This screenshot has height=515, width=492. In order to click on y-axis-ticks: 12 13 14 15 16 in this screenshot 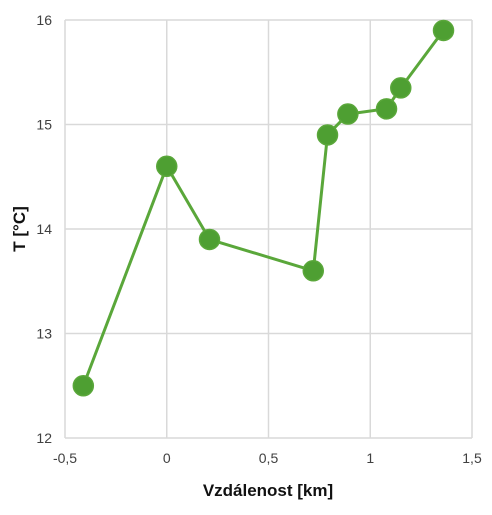, I will do `click(44, 229)`.